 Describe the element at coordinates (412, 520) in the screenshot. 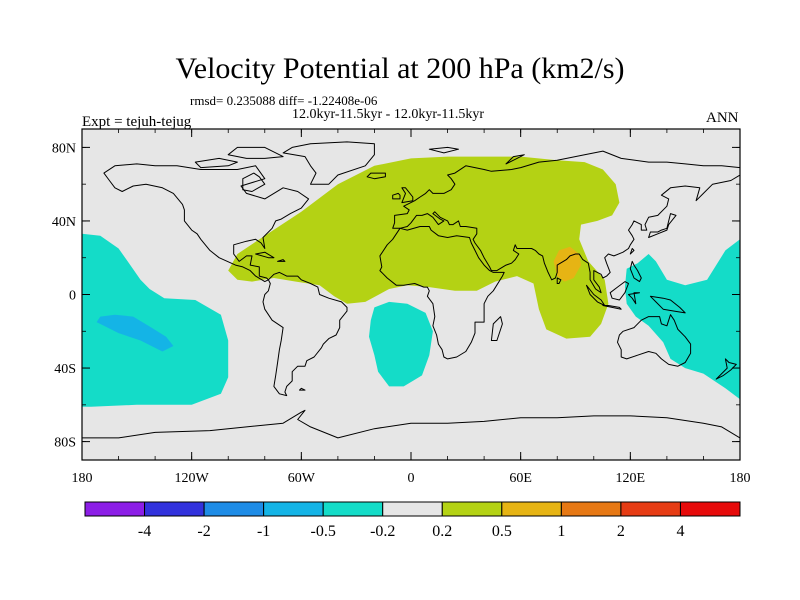

I see `colorbar: -4 -2 -1 -0.5 -0.2 0.2 0.5 1 2 4` at that location.